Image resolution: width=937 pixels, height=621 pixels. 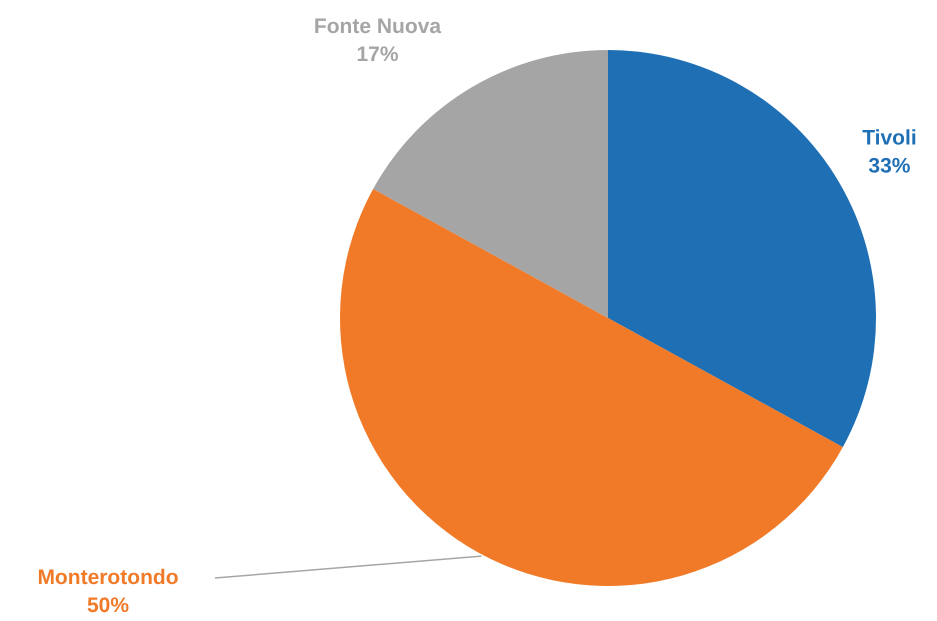 What do you see at coordinates (108, 605) in the screenshot?
I see `data-label: 50%` at bounding box center [108, 605].